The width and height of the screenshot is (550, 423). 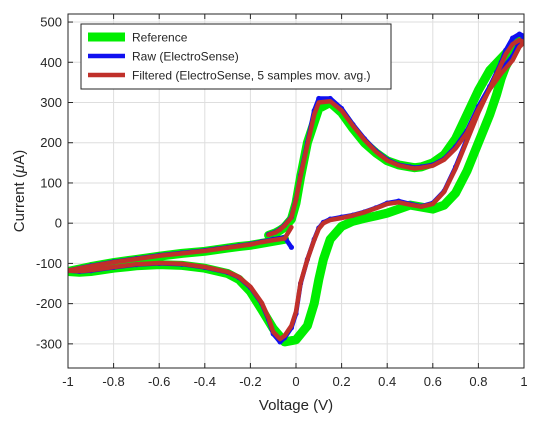 I want to click on x-tick-label: -0.2, so click(x=250, y=381).